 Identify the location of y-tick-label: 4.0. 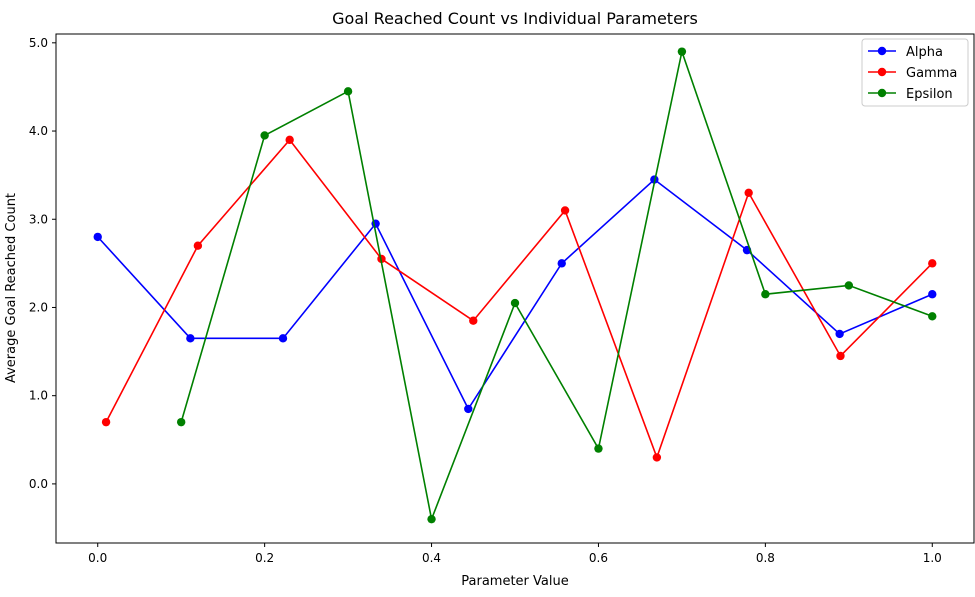
(38, 131).